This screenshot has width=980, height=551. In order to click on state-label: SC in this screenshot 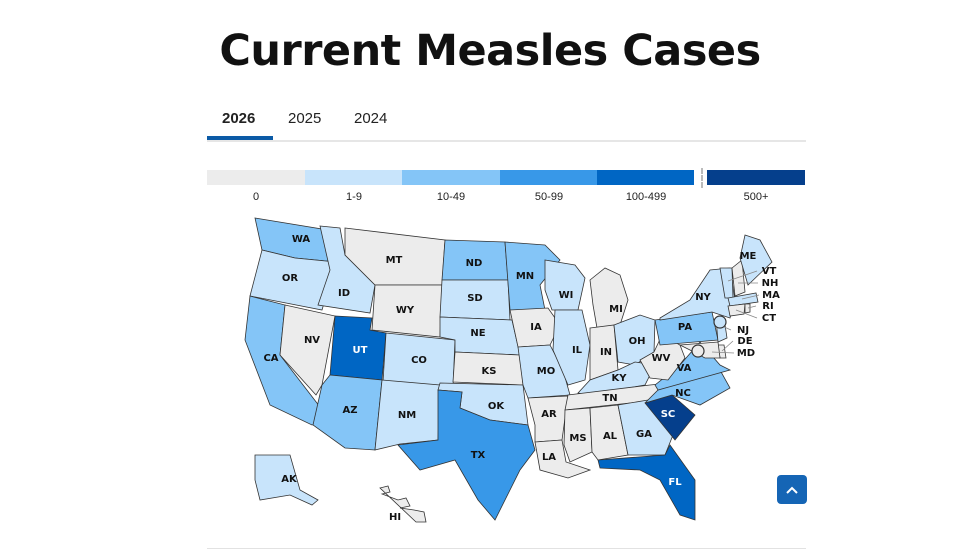, I will do `click(668, 414)`.